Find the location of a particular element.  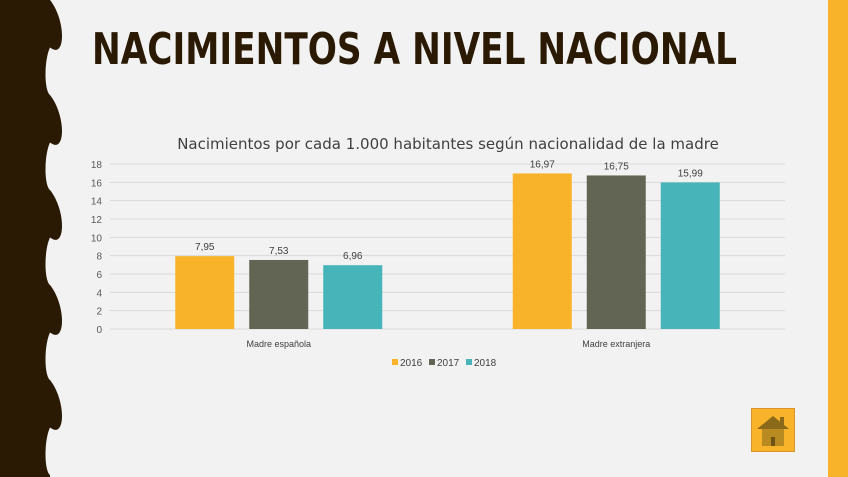

right-accent-bar is located at coordinates (838, 238).